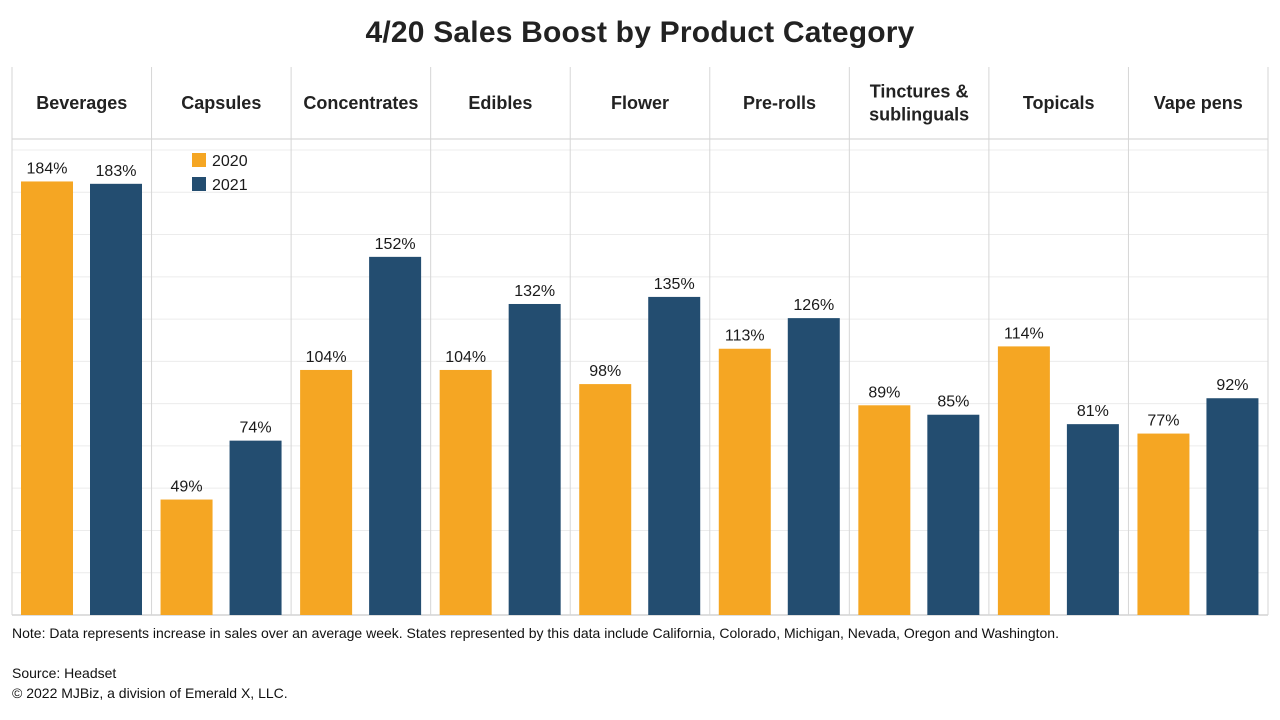 This screenshot has height=720, width=1280. I want to click on legend-label: 2020, so click(230, 161).